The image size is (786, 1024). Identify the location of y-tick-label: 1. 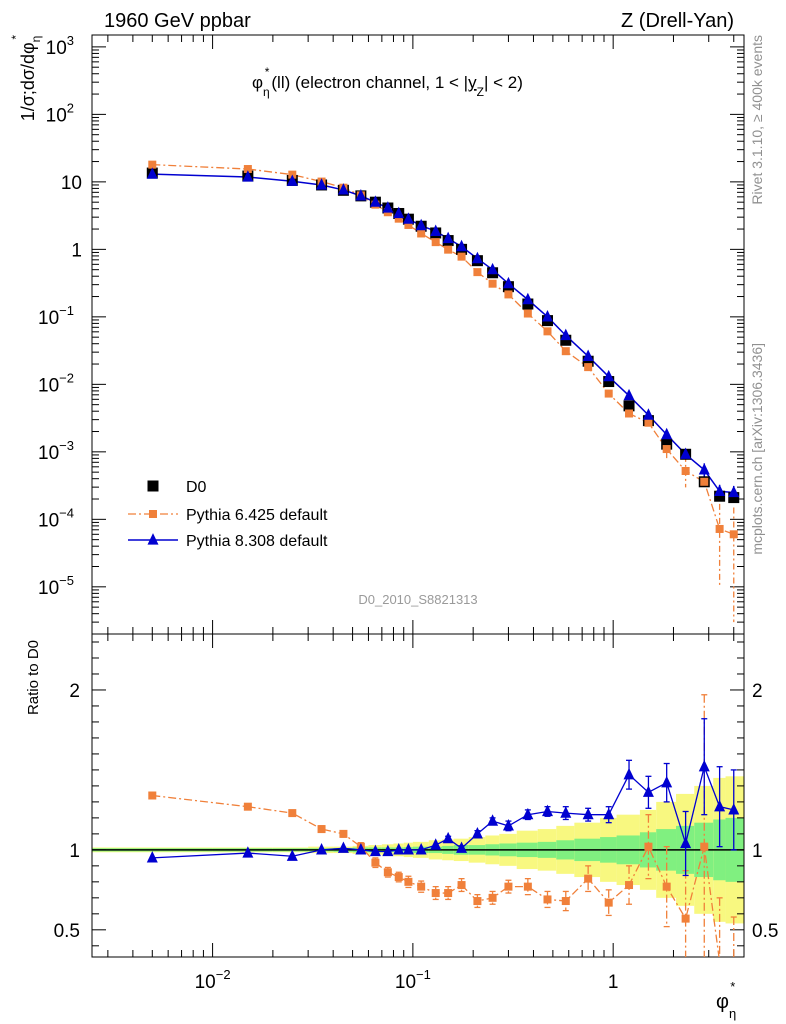
(76, 250).